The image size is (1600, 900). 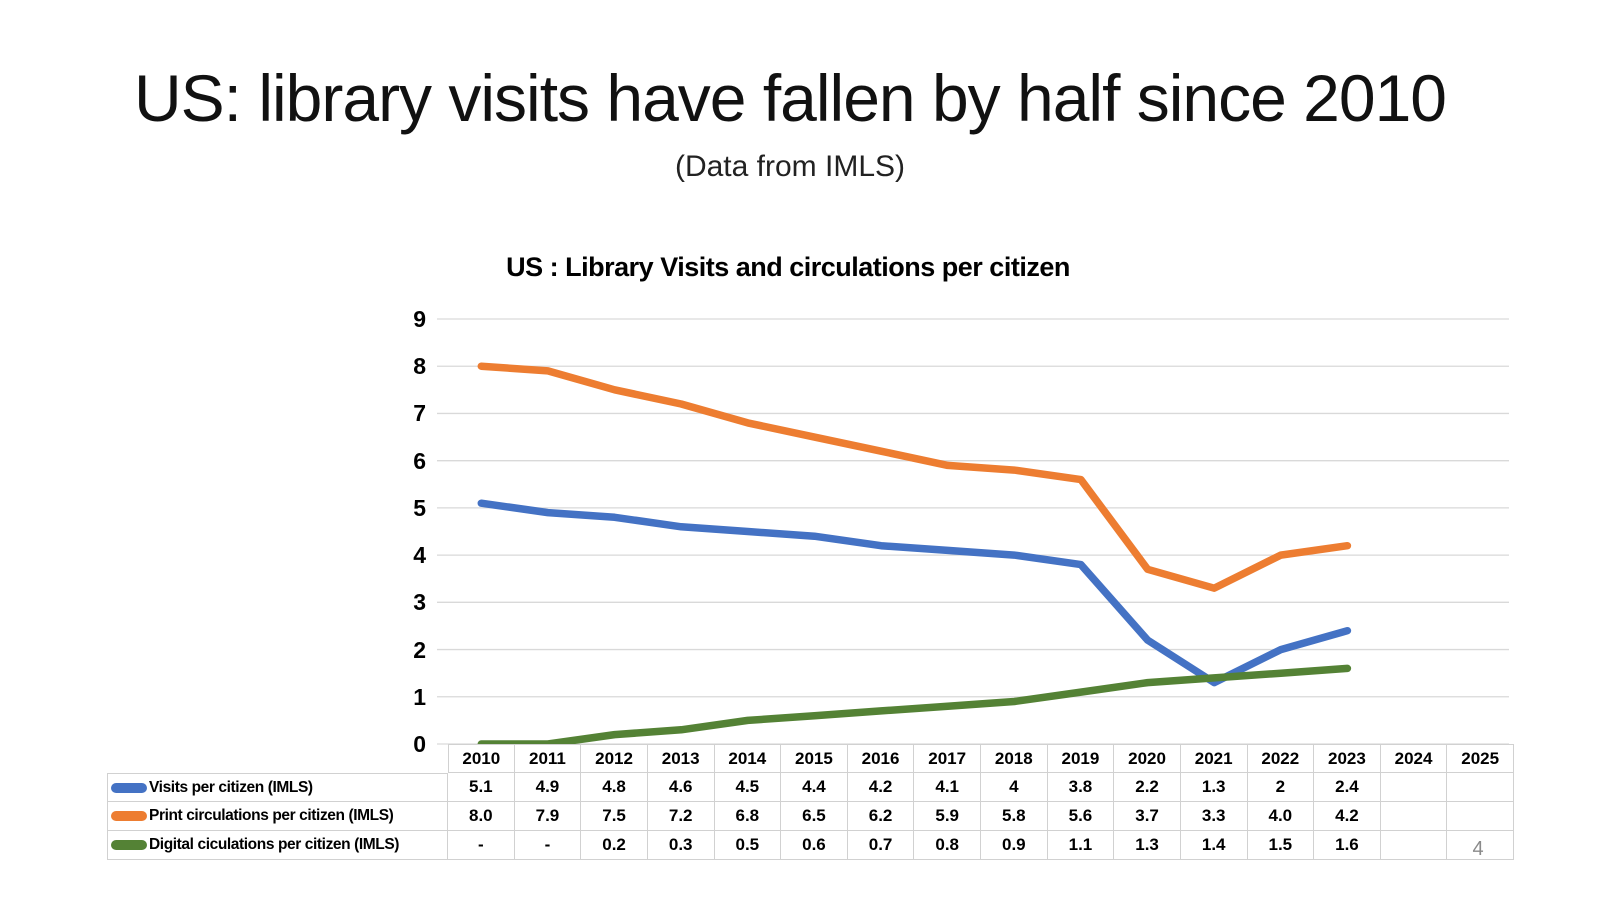 I want to click on value-cell: 0.5, so click(x=748, y=845).